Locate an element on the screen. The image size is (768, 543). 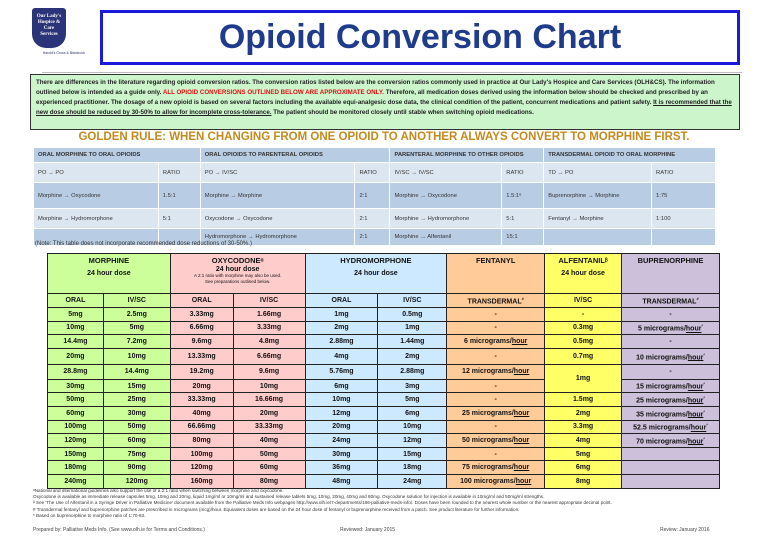
review-date: Review: January 2016 is located at coordinates (685, 530).